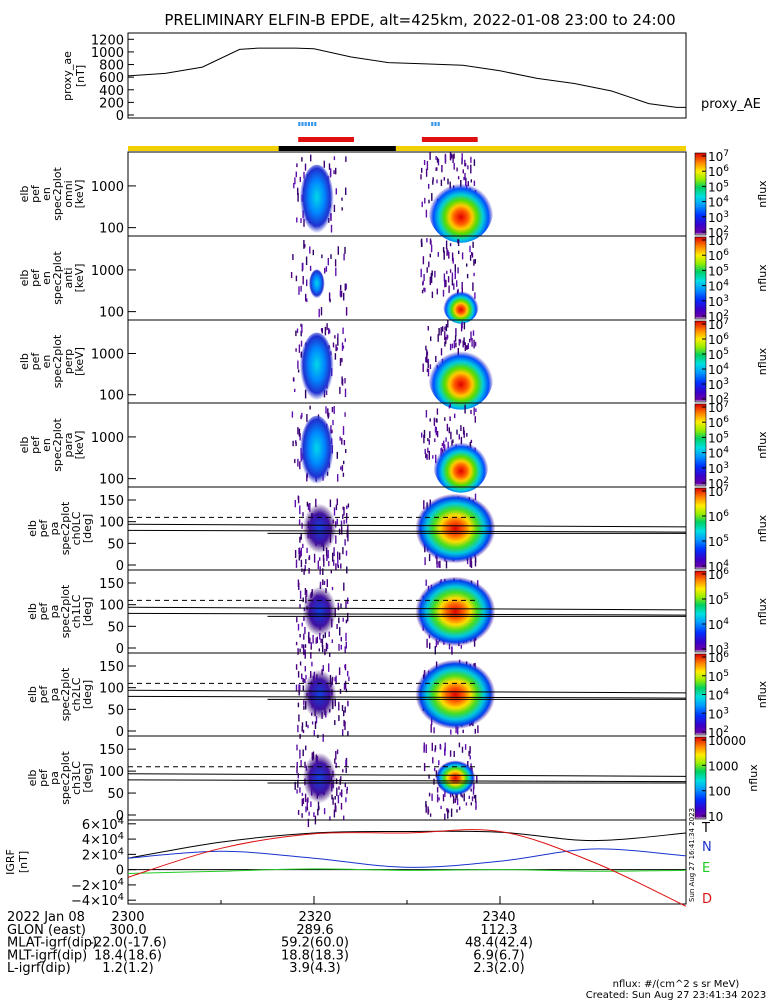 This screenshot has width=775, height=1000. Describe the element at coordinates (499, 955) in the screenshot. I see `footer-row-value: 6.9(6.7)` at that location.